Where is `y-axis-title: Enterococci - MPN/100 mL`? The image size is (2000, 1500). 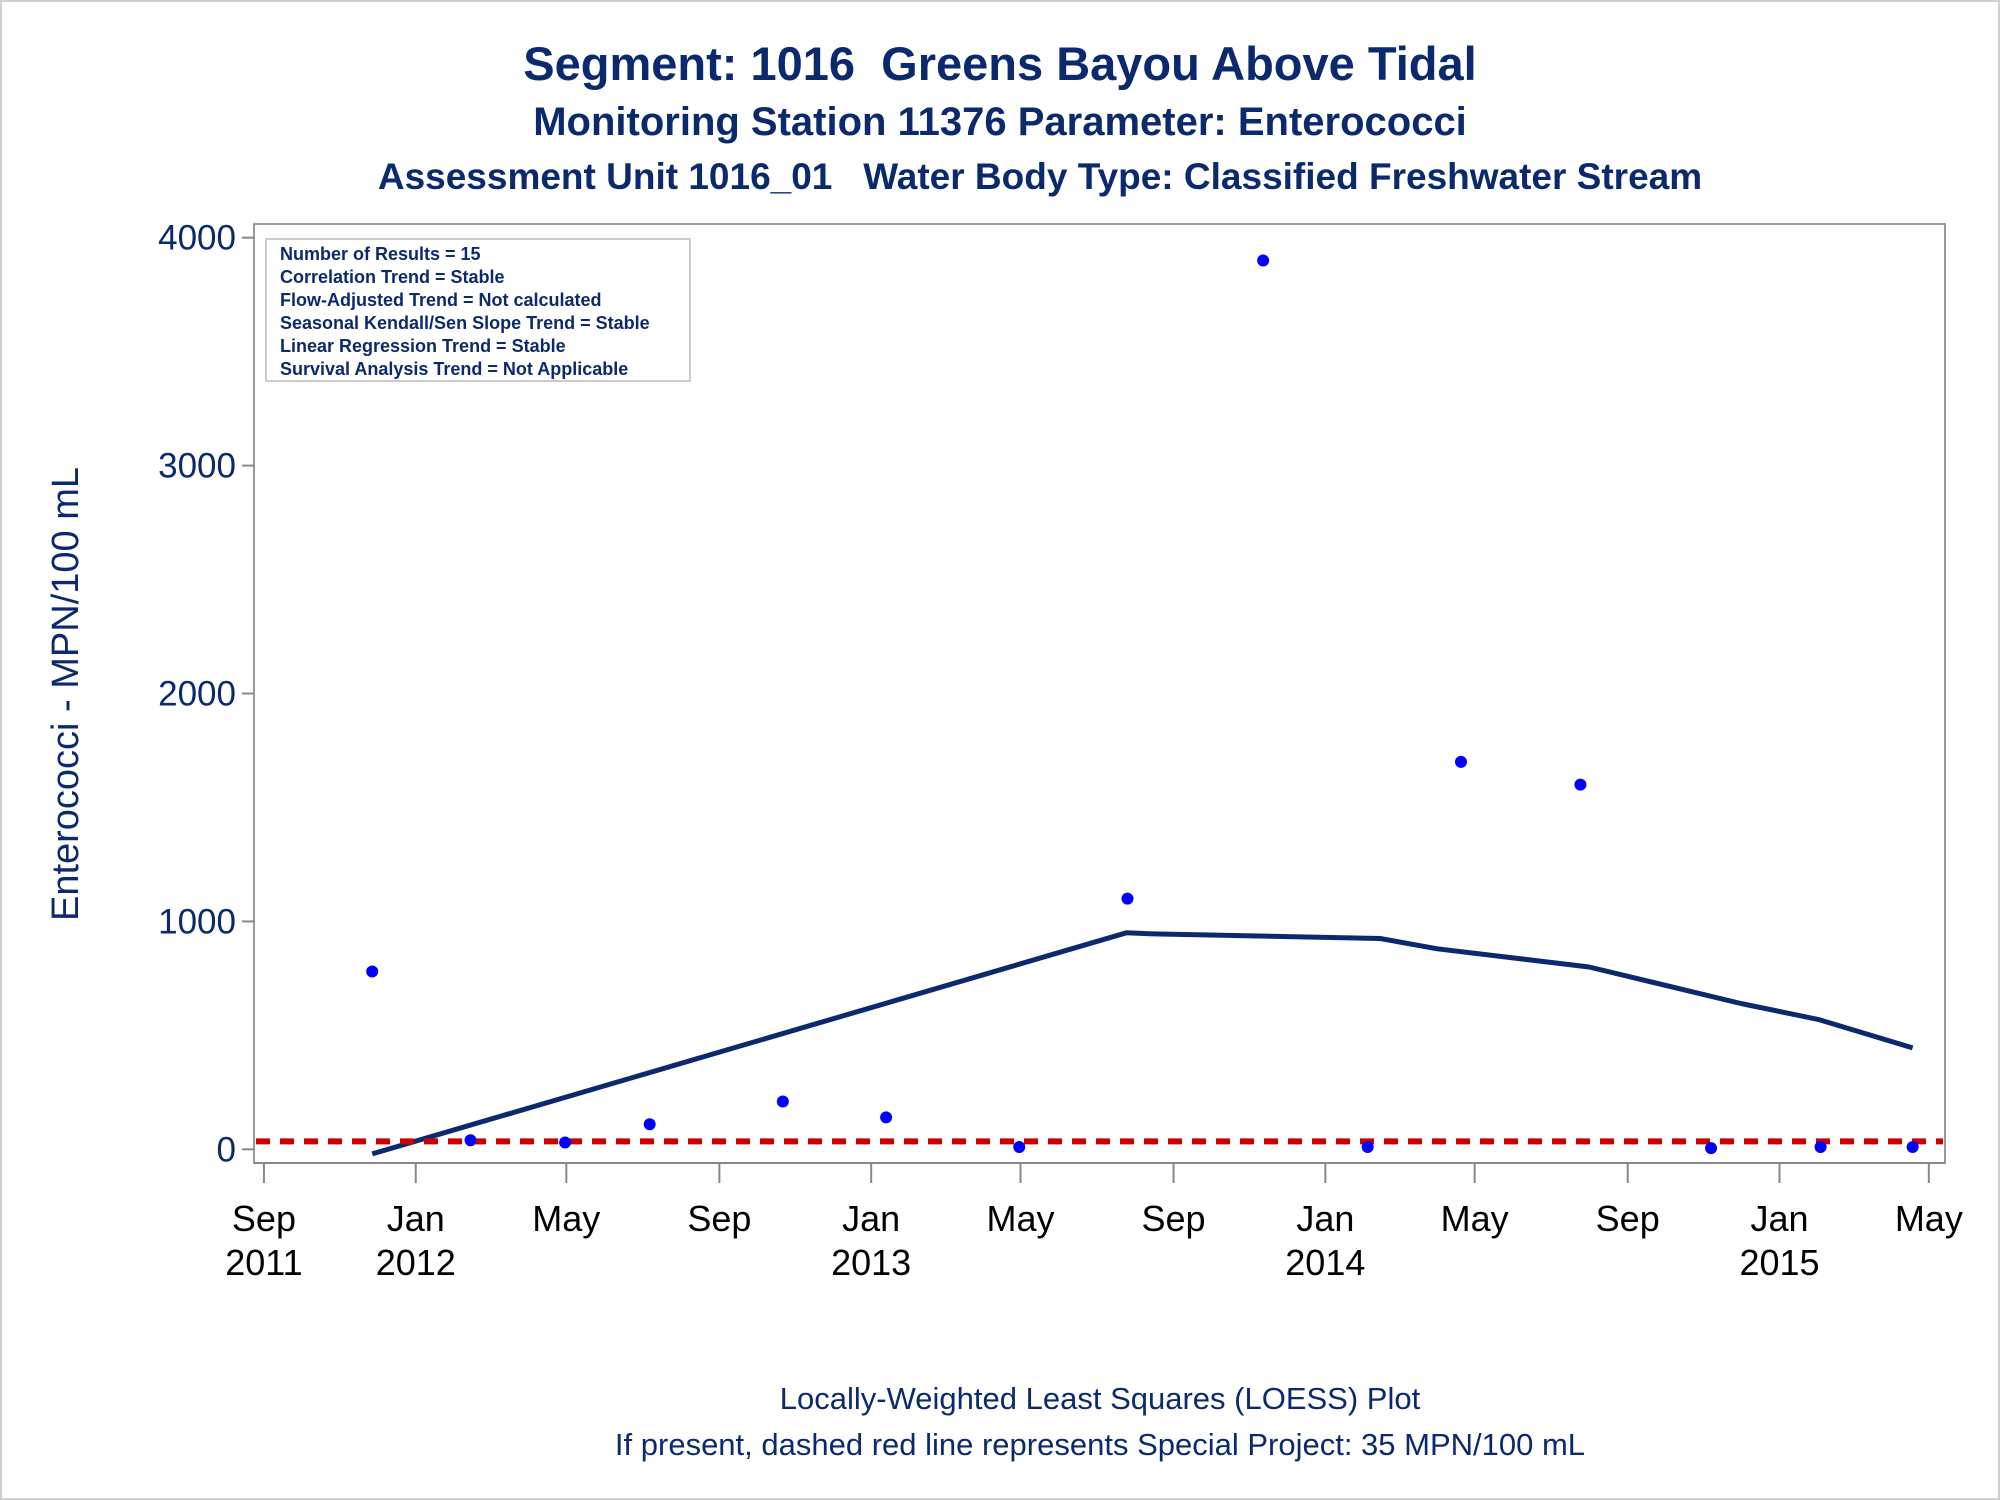
y-axis-title: Enterococci - MPN/100 mL is located at coordinates (66, 694).